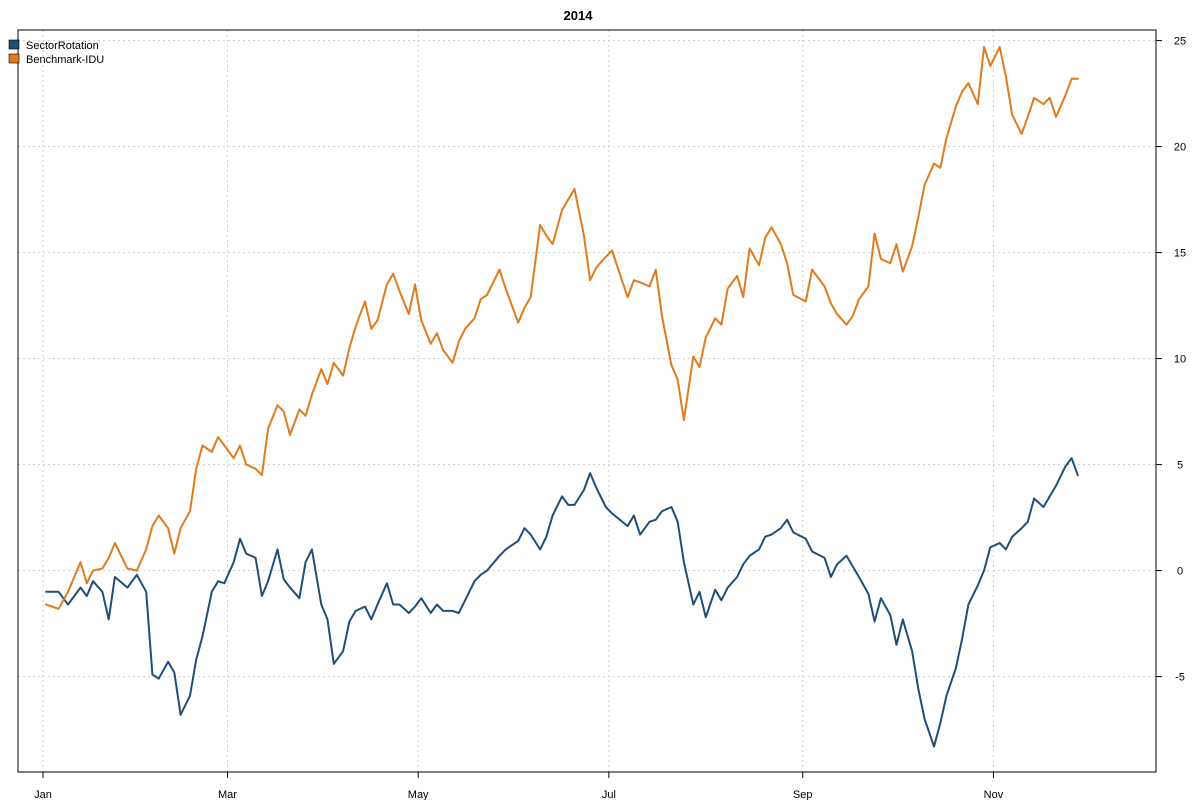 The image size is (1200, 800). What do you see at coordinates (65, 60) in the screenshot?
I see `legend-label-benchmark-idu: Benchmark-IDU` at bounding box center [65, 60].